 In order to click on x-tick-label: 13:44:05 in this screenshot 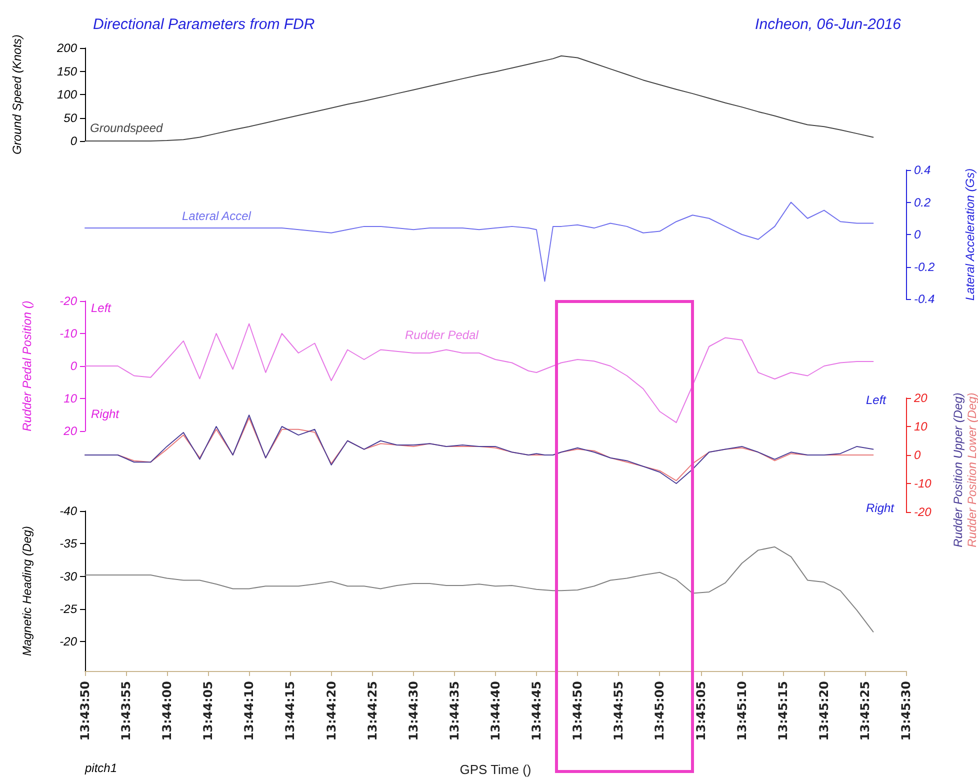, I will do `click(207, 711)`.